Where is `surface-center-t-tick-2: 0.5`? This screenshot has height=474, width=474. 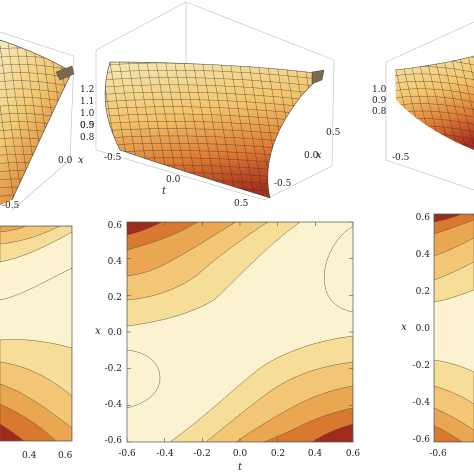
surface-center-t-tick-2: 0.5 is located at coordinates (241, 204).